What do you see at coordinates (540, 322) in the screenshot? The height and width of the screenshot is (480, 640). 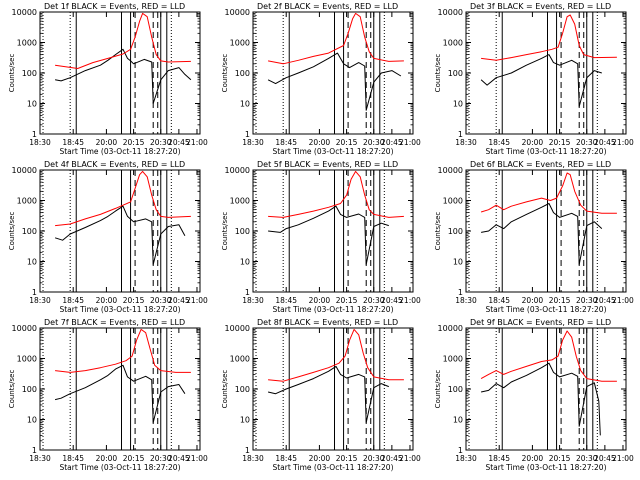 I see `panel-title: Det 9f BLACK = Events, RED = LLD` at bounding box center [540, 322].